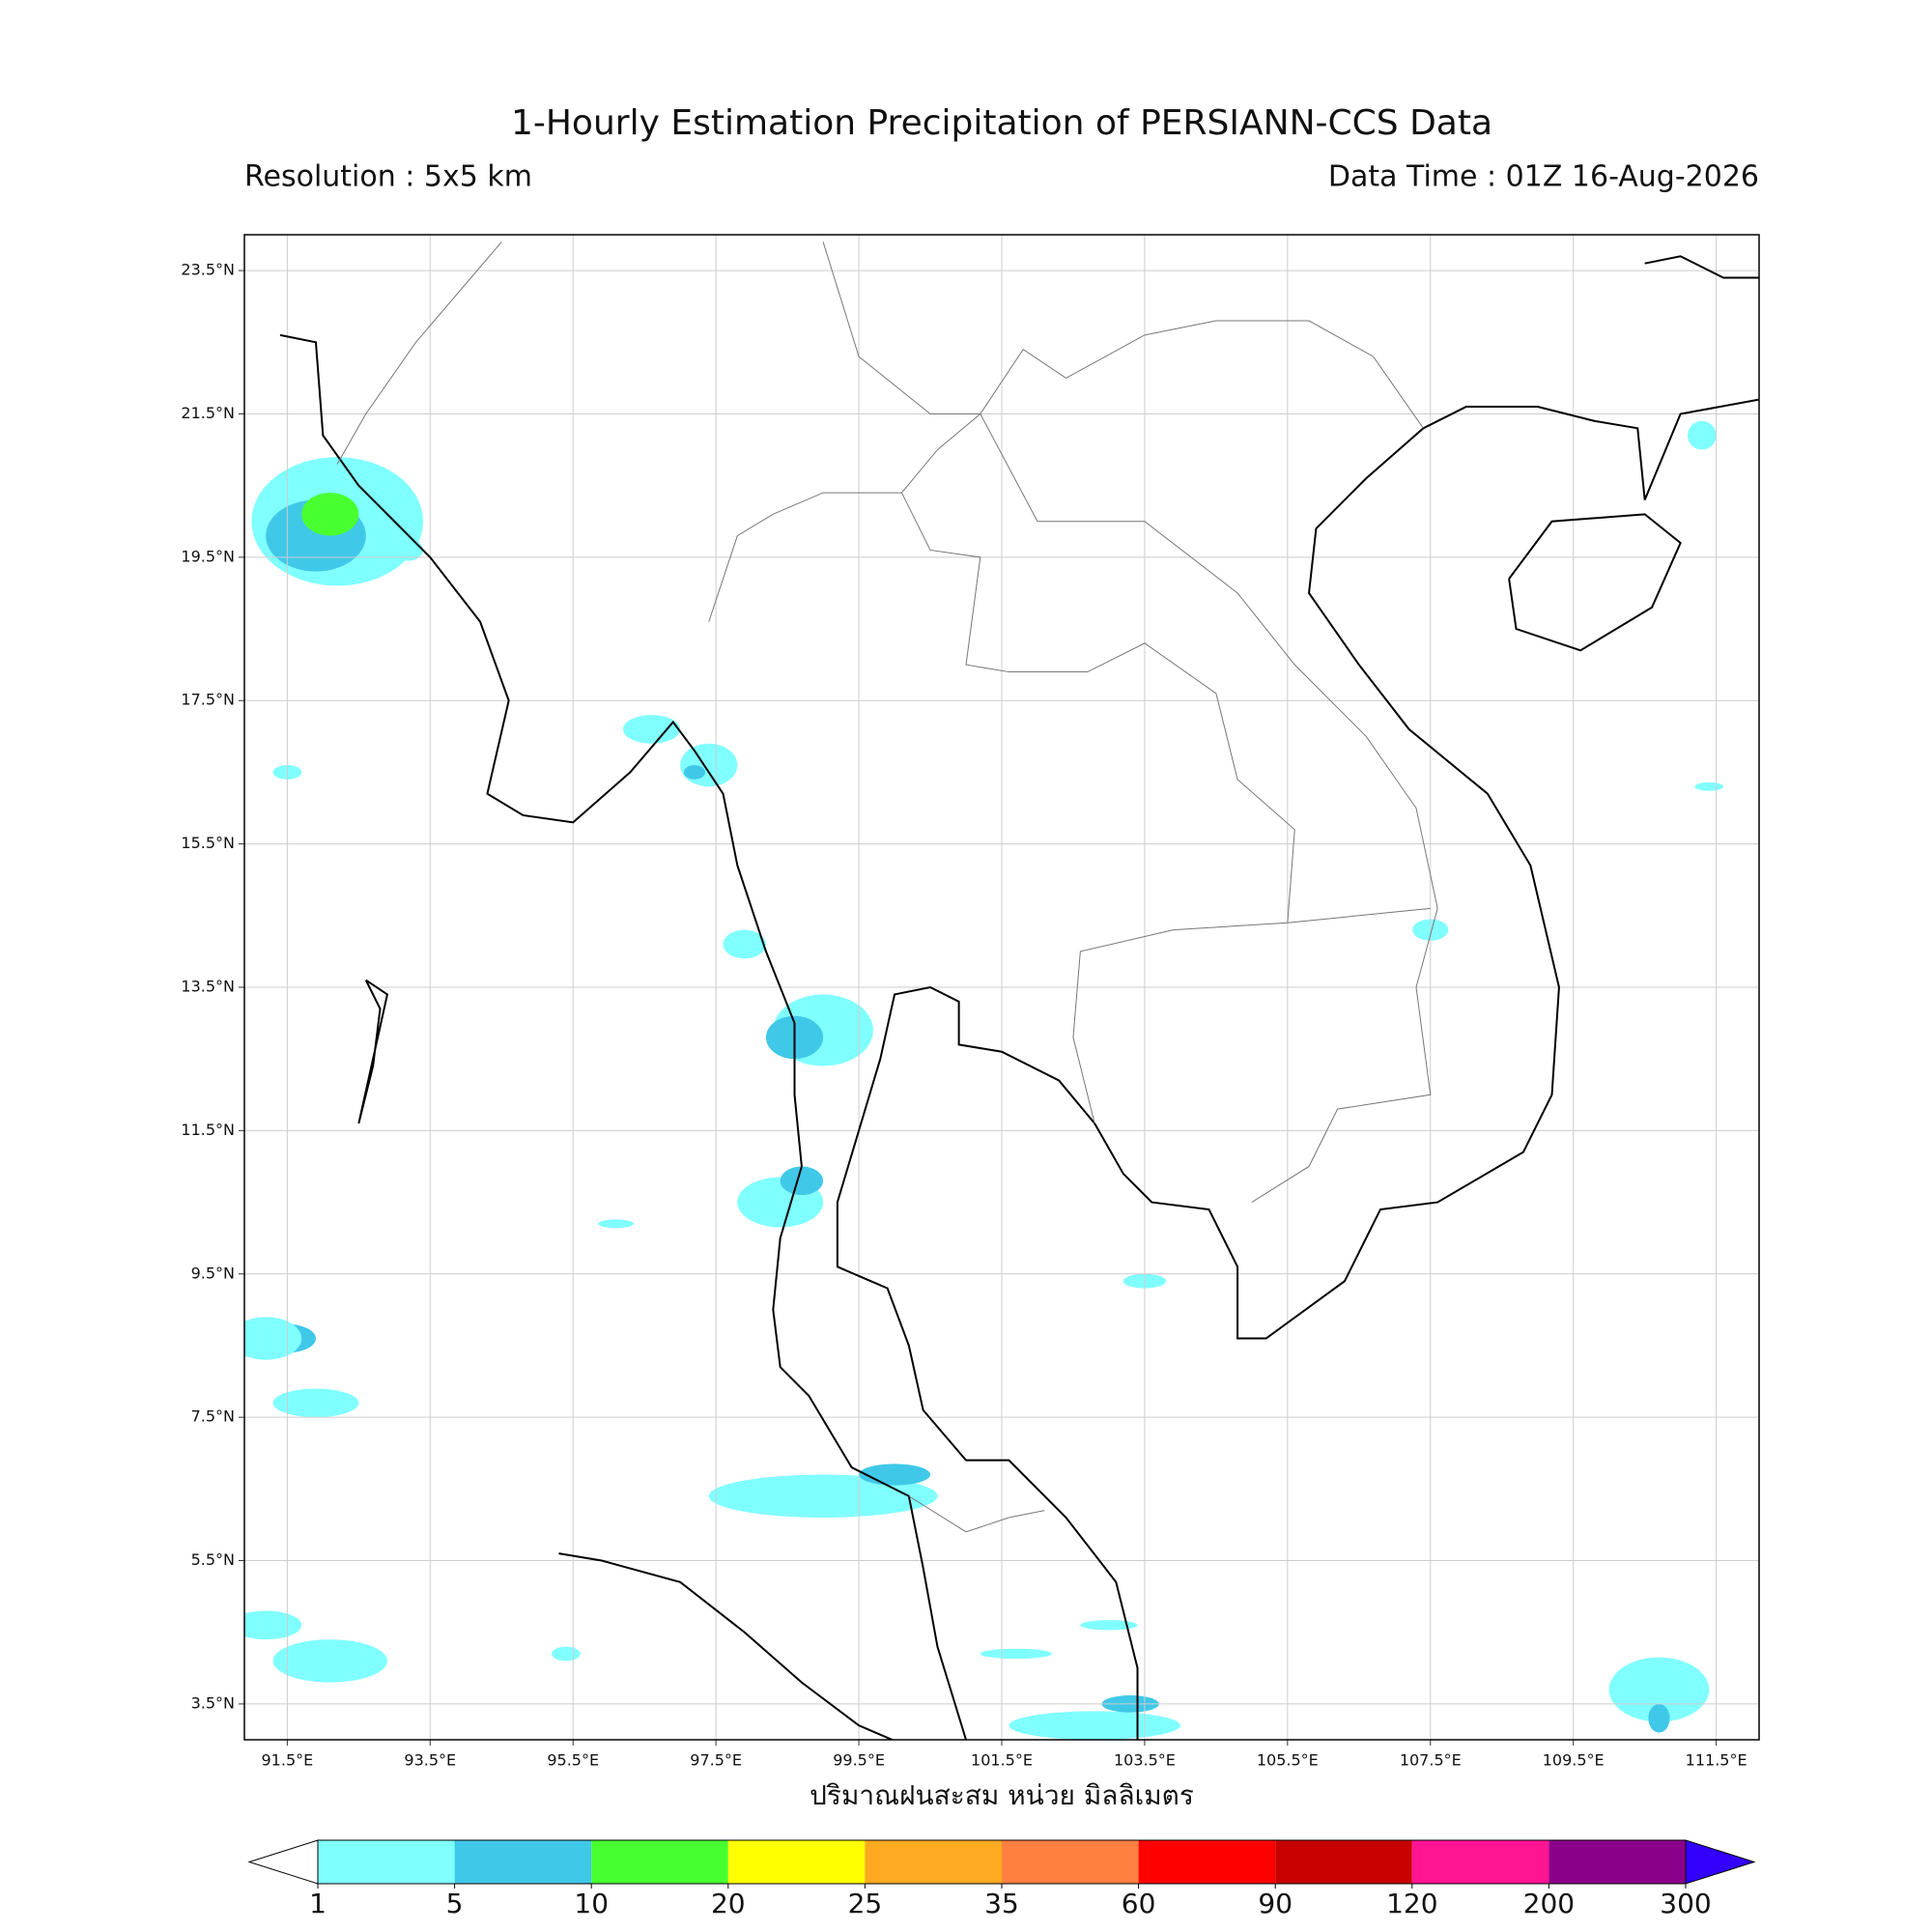 The width and height of the screenshot is (1932, 1932). What do you see at coordinates (213, 1416) in the screenshot?
I see `lat-tick-label: 7.5°N` at bounding box center [213, 1416].